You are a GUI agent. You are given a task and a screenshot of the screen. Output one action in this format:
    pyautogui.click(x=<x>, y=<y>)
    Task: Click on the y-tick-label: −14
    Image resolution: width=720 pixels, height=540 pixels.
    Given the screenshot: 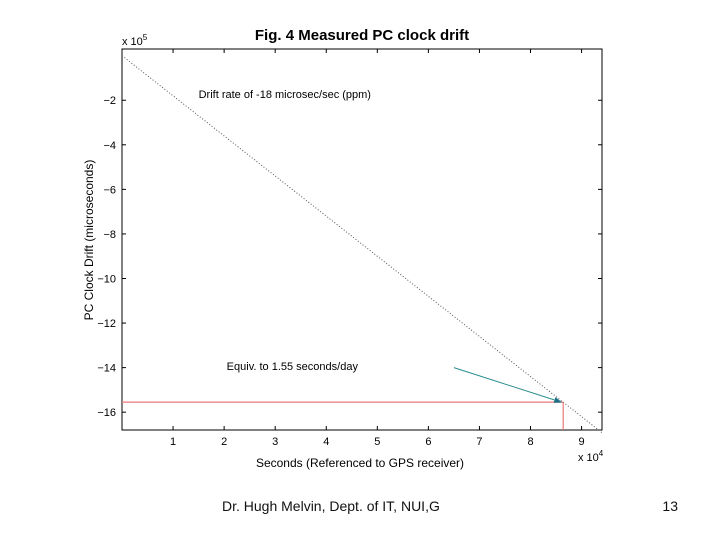 What is the action you would take?
    pyautogui.click(x=106, y=369)
    